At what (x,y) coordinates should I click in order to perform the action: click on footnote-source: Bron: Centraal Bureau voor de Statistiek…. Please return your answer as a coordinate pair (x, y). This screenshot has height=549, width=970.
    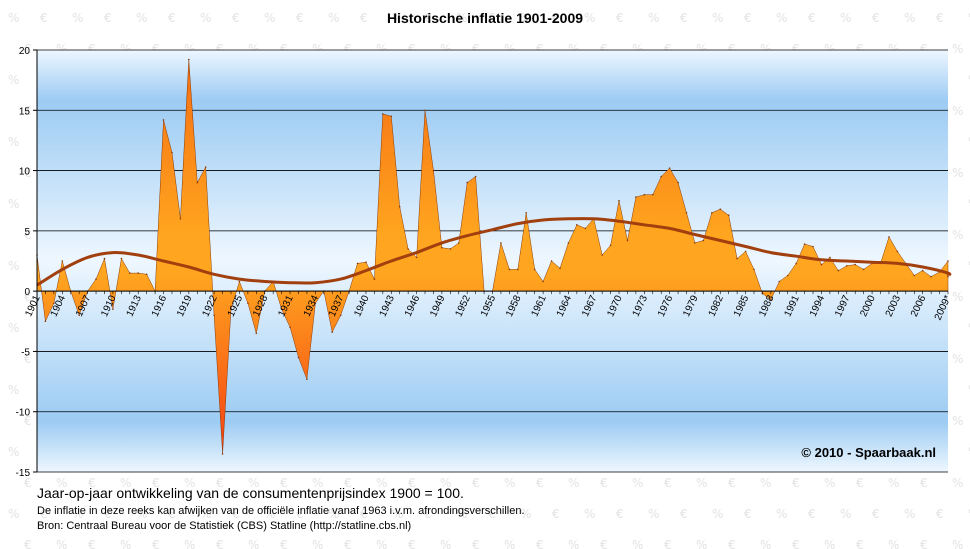
    Looking at the image, I should click on (224, 526).